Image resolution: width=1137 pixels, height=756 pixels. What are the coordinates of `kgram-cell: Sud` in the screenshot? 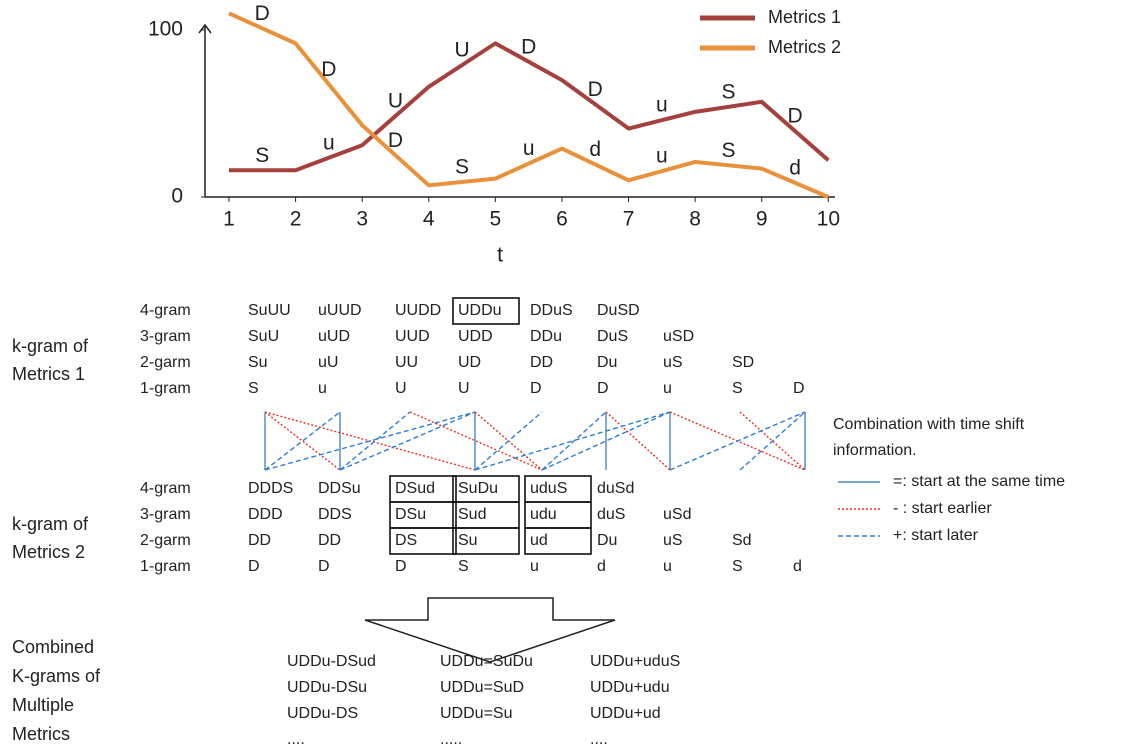 It's located at (472, 514).